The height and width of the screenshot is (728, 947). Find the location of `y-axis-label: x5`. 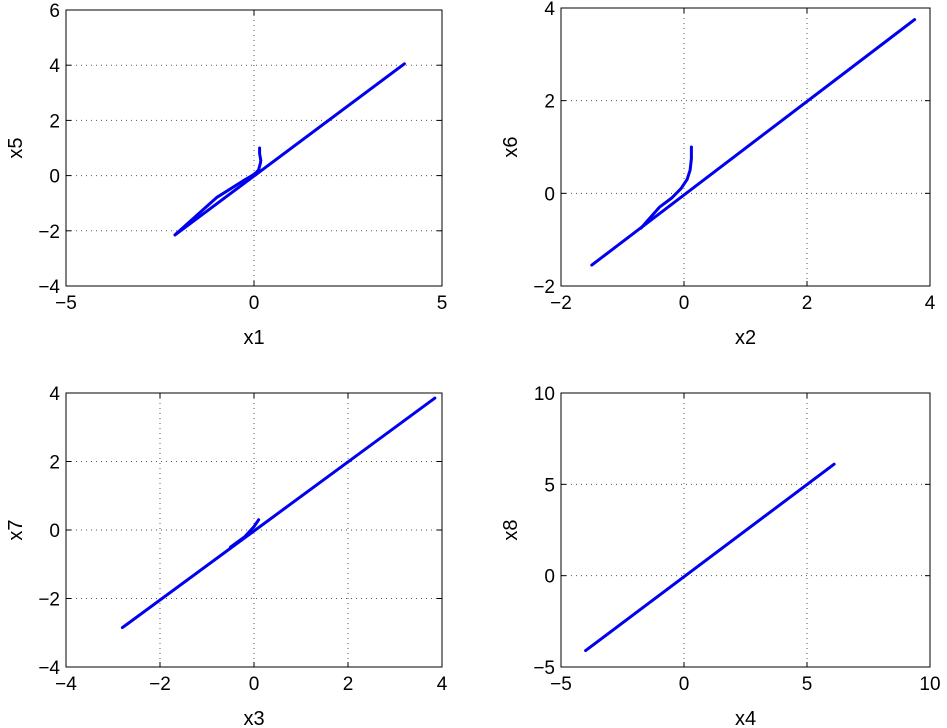

y-axis-label: x5 is located at coordinates (16, 147).